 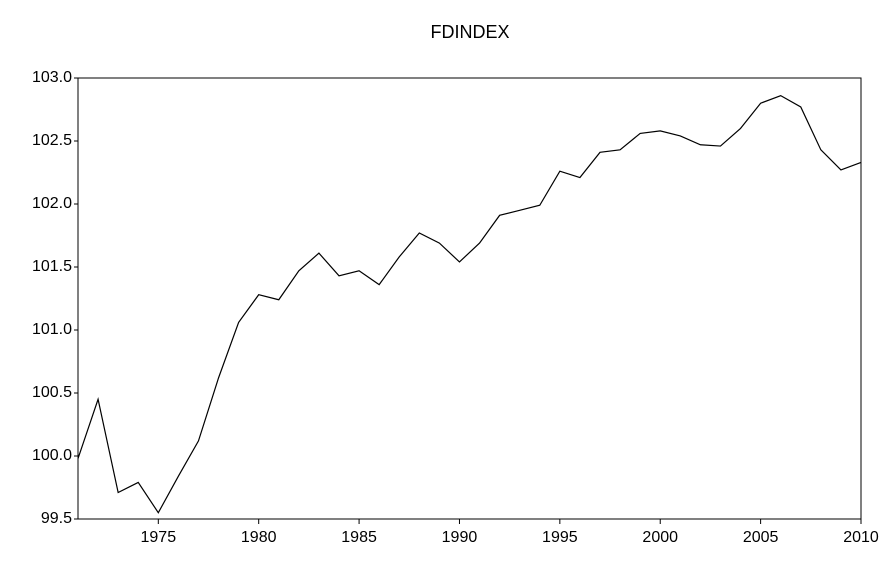 What do you see at coordinates (761, 537) in the screenshot?
I see `x-tick-label: 2005` at bounding box center [761, 537].